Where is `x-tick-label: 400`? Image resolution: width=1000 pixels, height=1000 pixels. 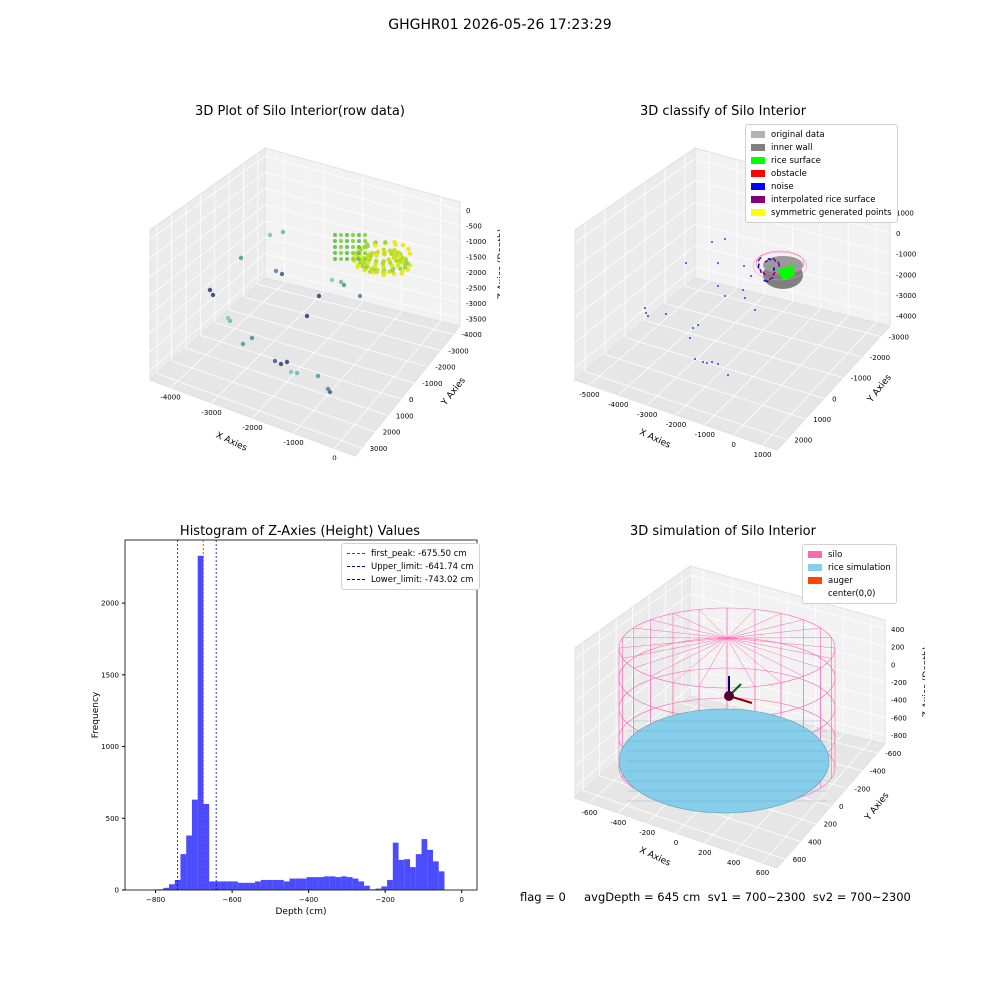 x-tick-label: 400 is located at coordinates (733, 863).